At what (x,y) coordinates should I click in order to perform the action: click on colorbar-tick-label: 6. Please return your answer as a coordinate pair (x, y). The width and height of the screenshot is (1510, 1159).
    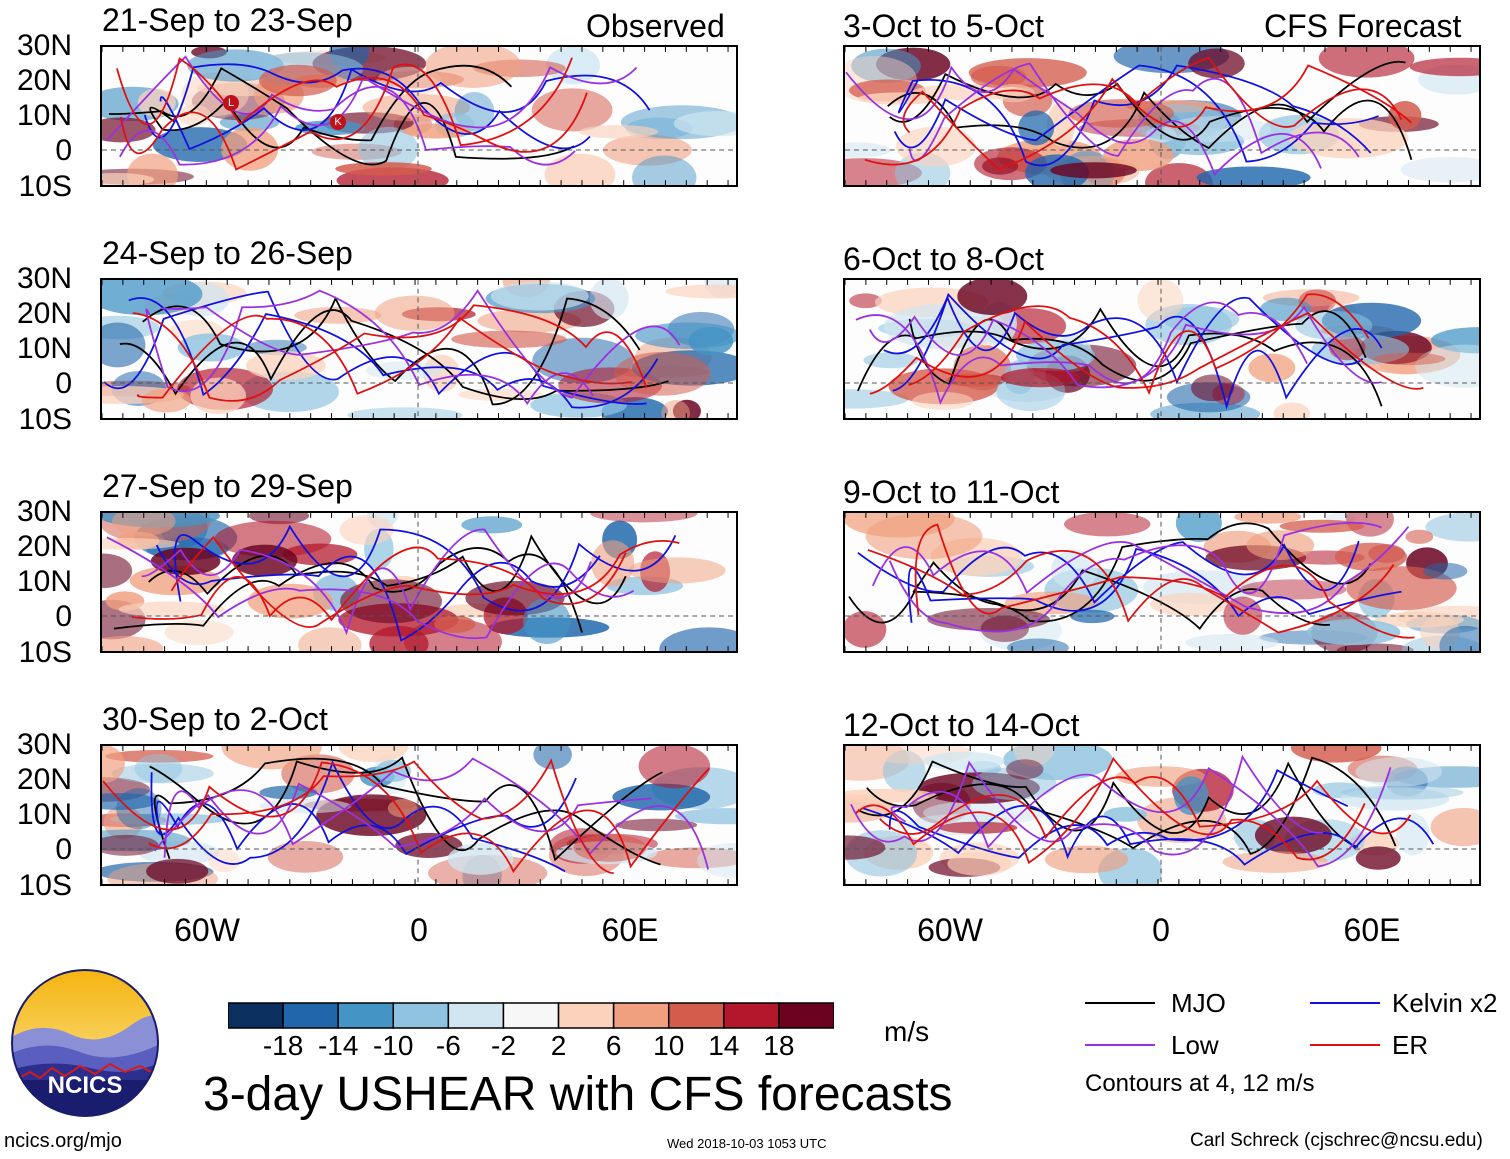
    Looking at the image, I should click on (613, 1045).